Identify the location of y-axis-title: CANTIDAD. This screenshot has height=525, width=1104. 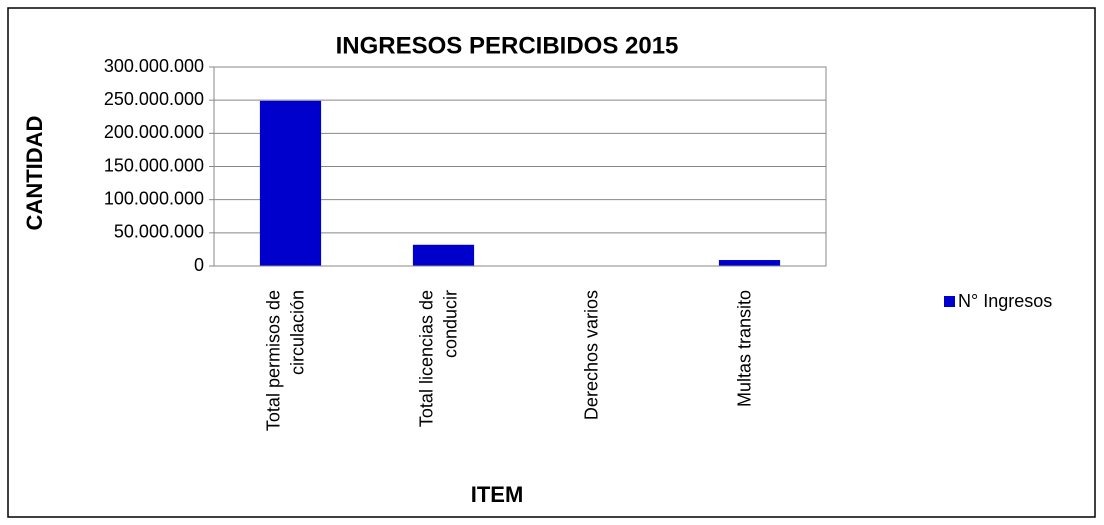
(34, 173).